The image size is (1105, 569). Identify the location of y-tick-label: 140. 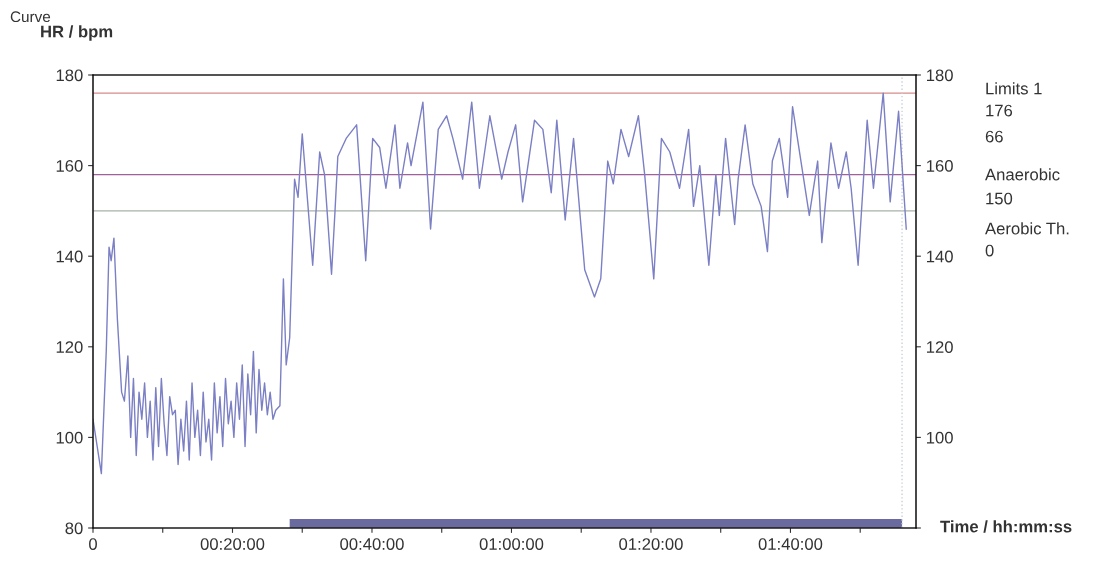
(69, 256).